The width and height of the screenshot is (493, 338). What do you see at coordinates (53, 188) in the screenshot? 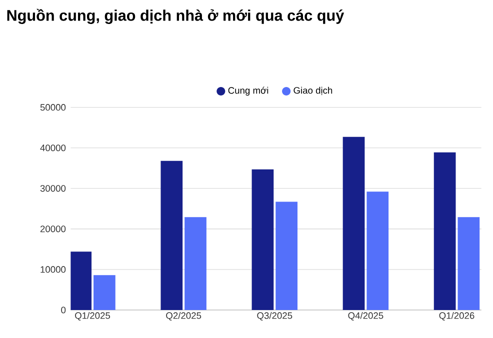
I see `y-tick-label: 30000` at bounding box center [53, 188].